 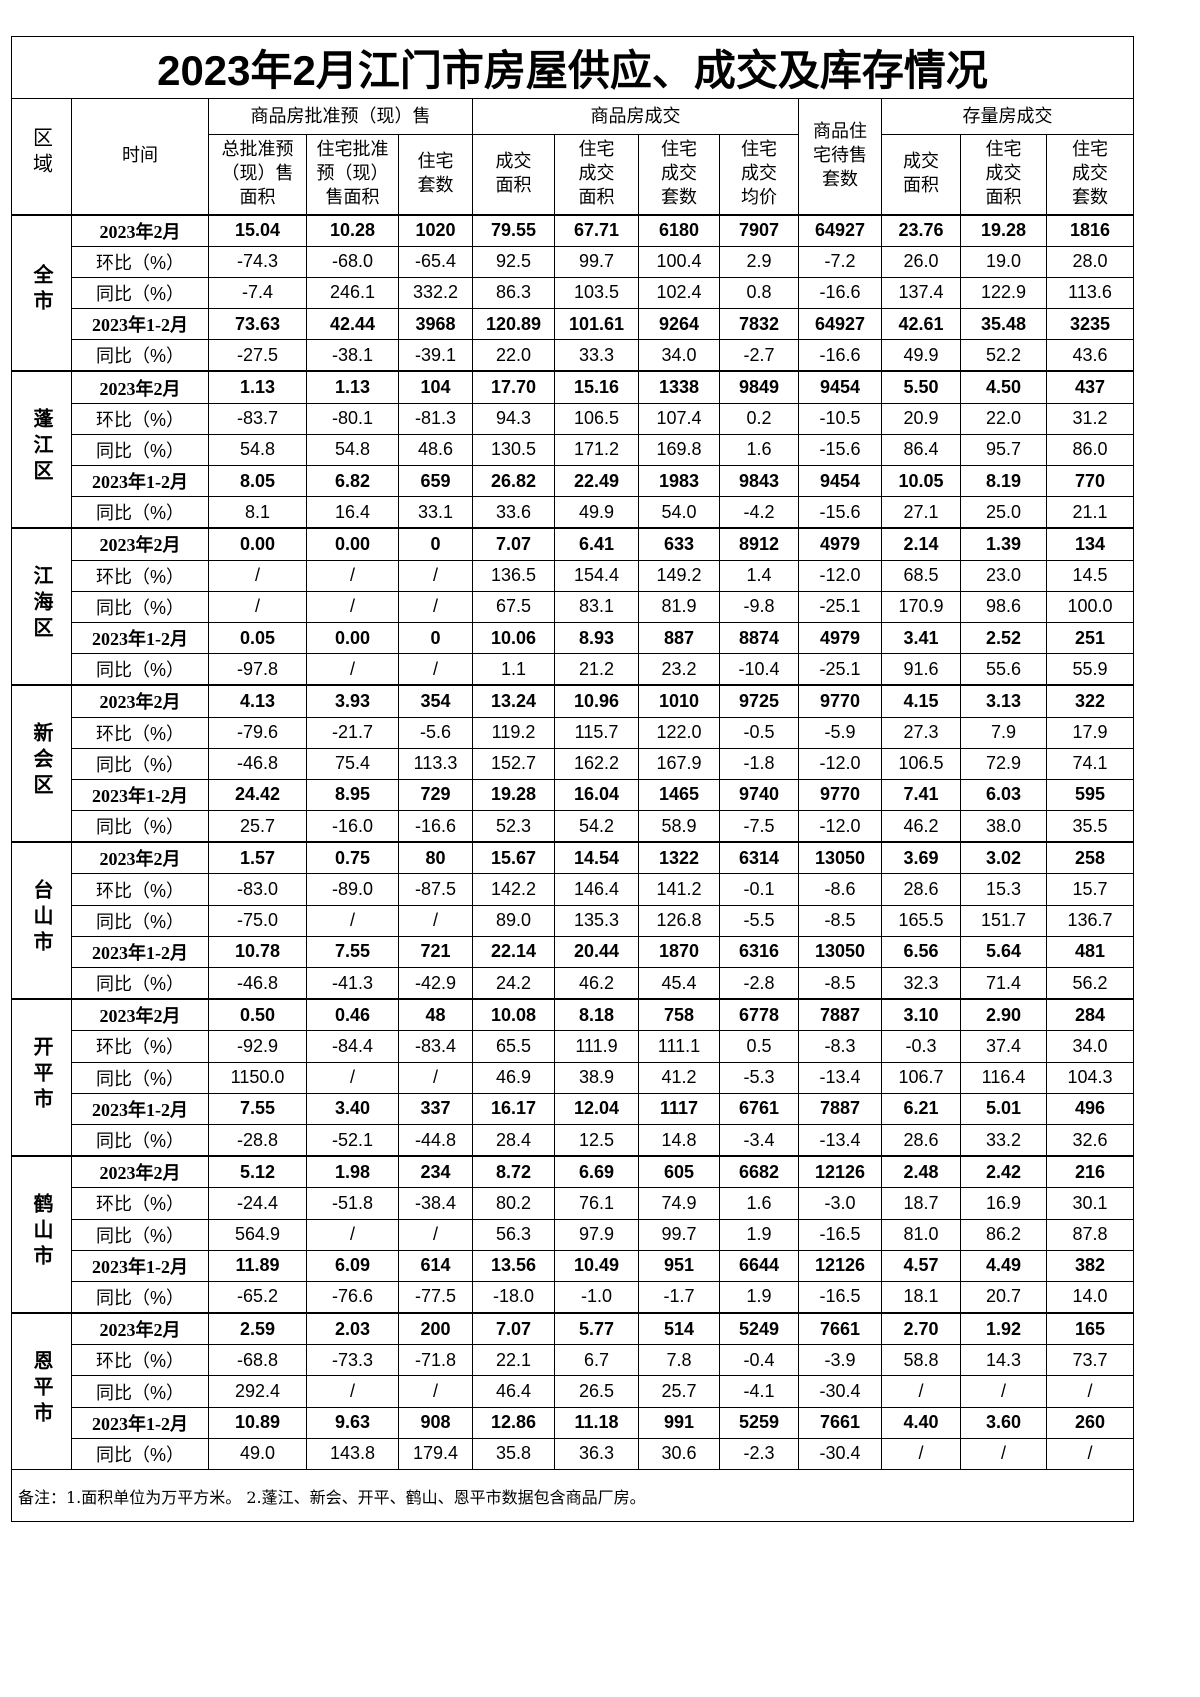 I want to click on data-cell: 135.3, so click(x=596, y=920).